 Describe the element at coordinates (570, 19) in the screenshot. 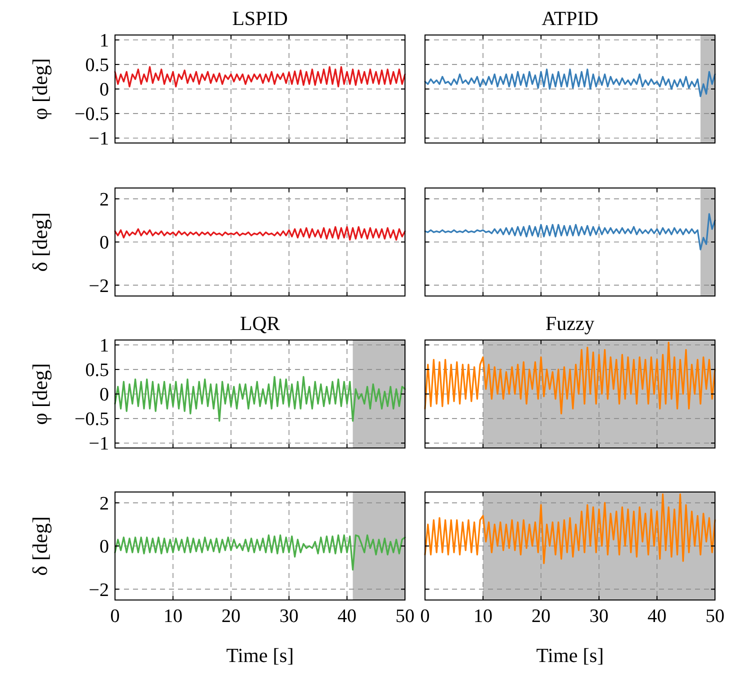

I see `chart-title: ATPID` at that location.